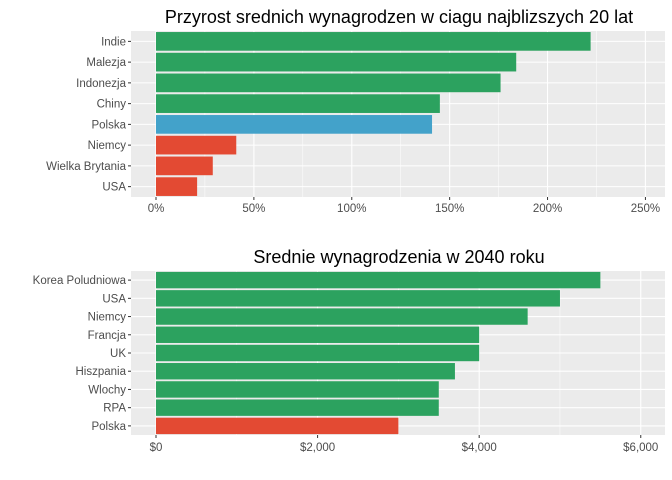 The image size is (672, 480). What do you see at coordinates (547, 209) in the screenshot?
I see `x-tick-label: 200%` at bounding box center [547, 209].